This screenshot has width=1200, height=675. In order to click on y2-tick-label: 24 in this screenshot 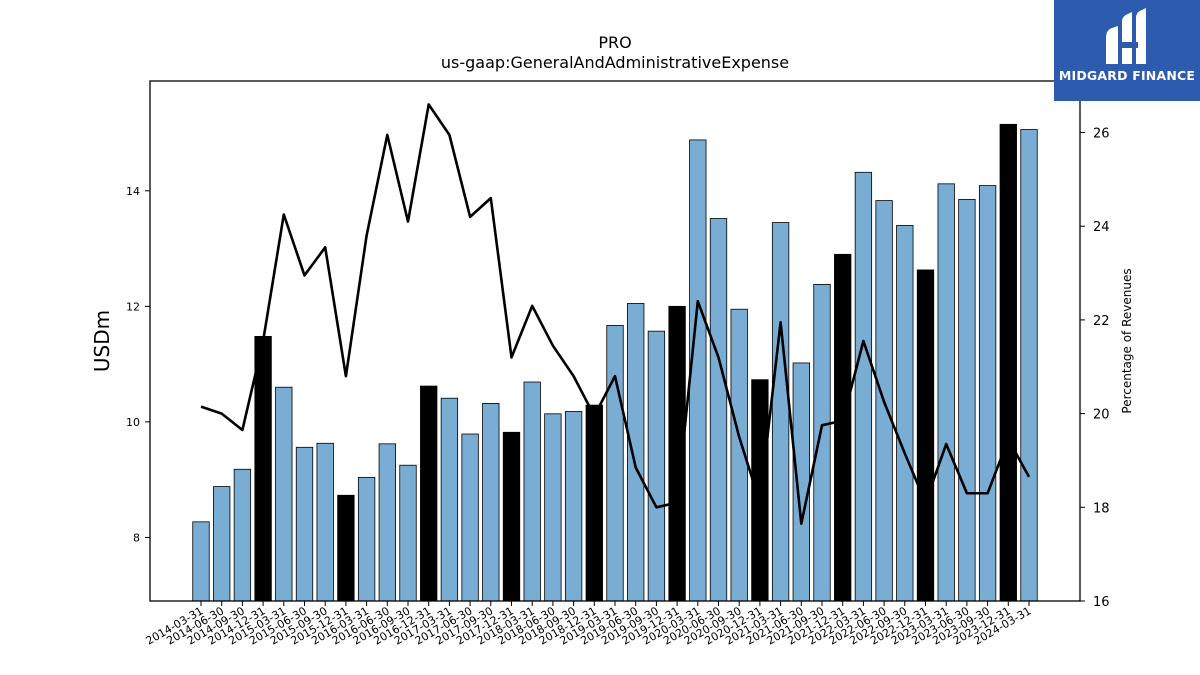, I will do `click(1101, 227)`.